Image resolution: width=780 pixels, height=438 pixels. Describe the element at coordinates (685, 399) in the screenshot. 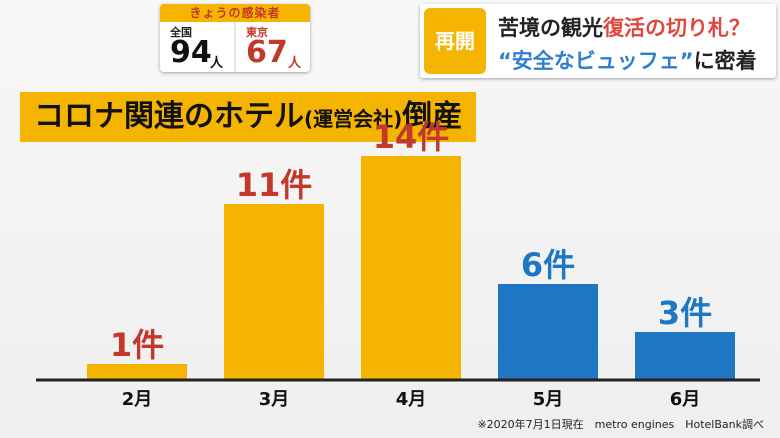

I see `category-label: 6月` at that location.